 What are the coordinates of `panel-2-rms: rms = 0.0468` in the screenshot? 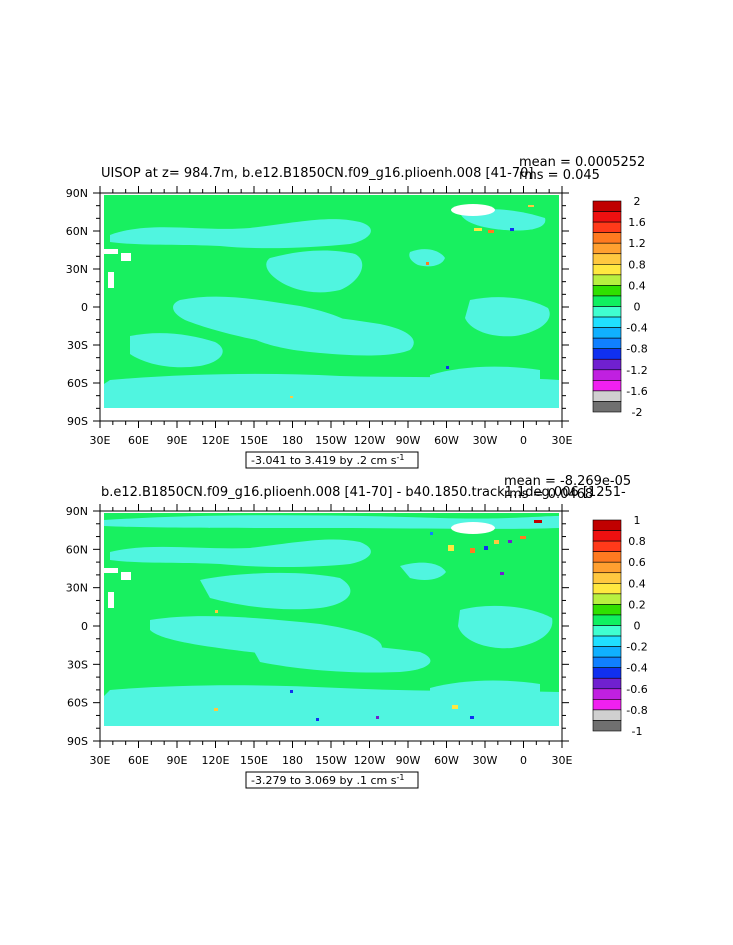 It's located at (548, 494).